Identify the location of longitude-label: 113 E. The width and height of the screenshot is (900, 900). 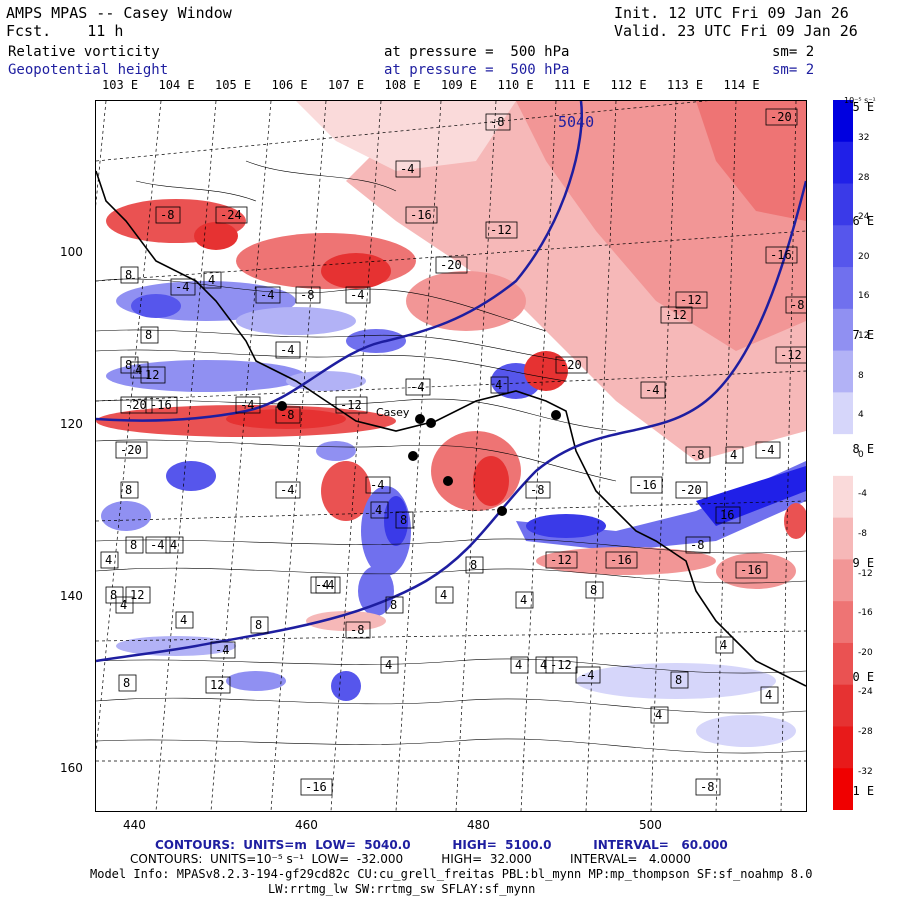
(685, 85).